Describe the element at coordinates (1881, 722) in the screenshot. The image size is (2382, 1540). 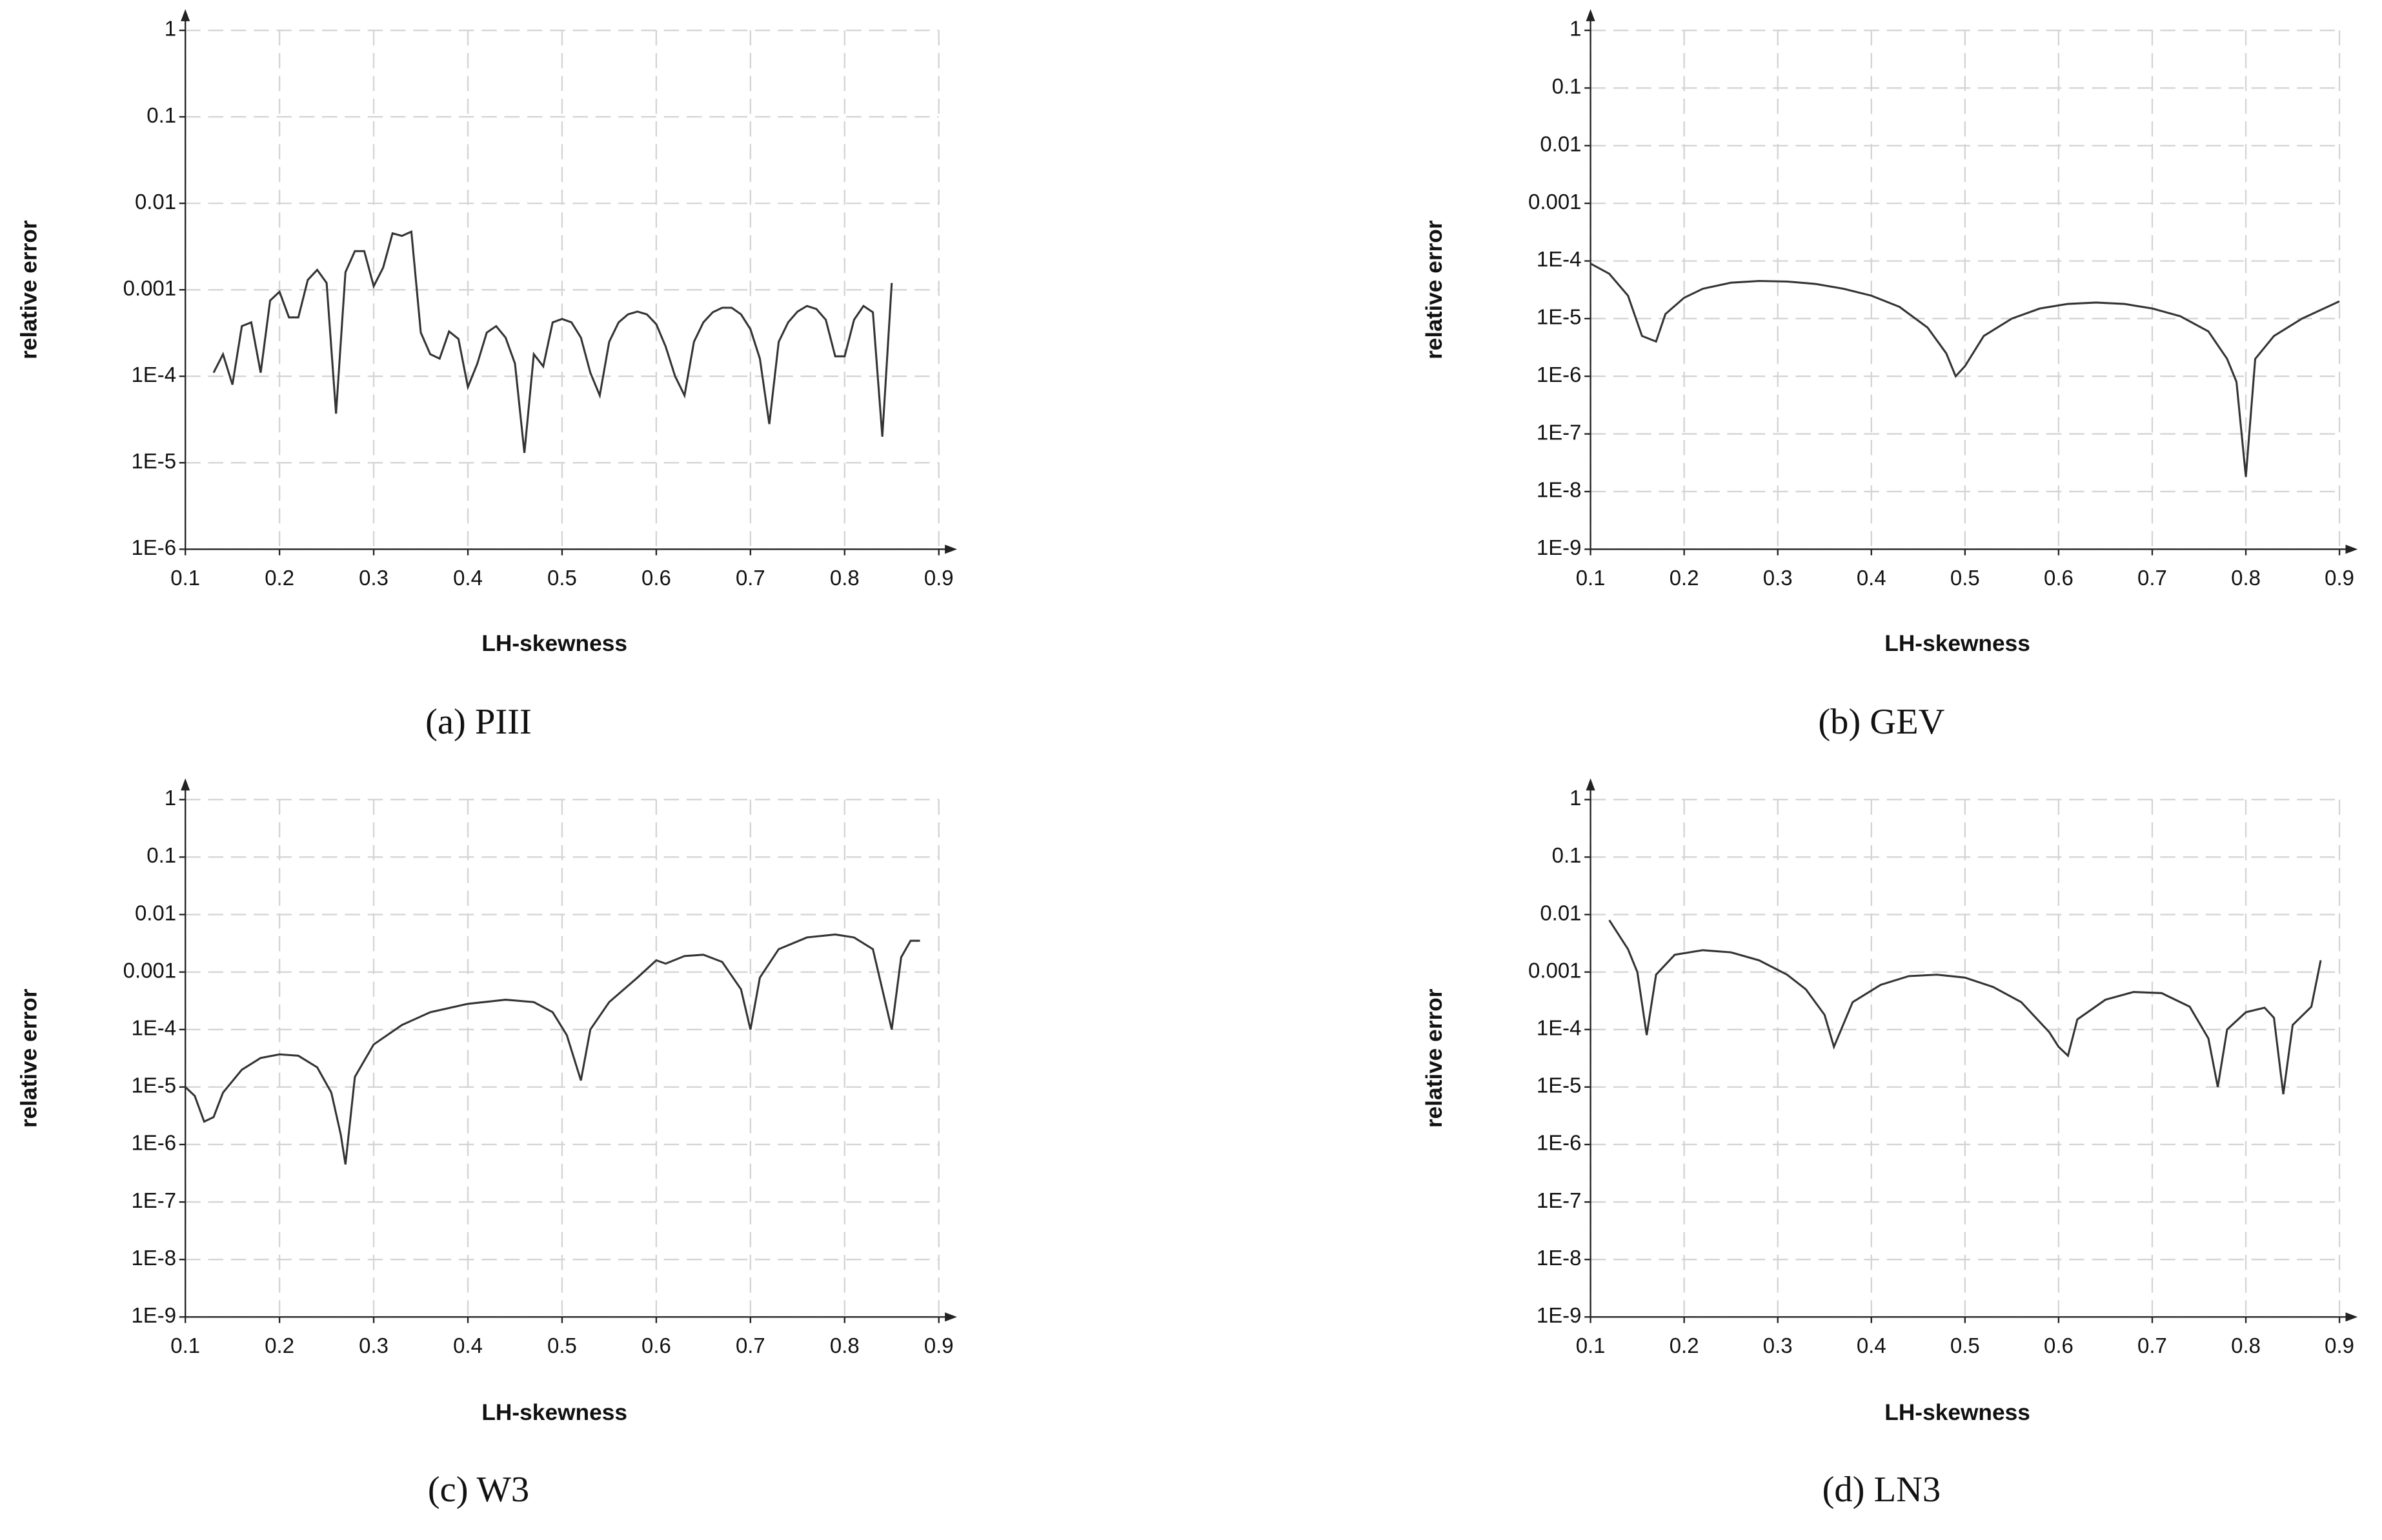
I see `caption: (b) GEV` at that location.